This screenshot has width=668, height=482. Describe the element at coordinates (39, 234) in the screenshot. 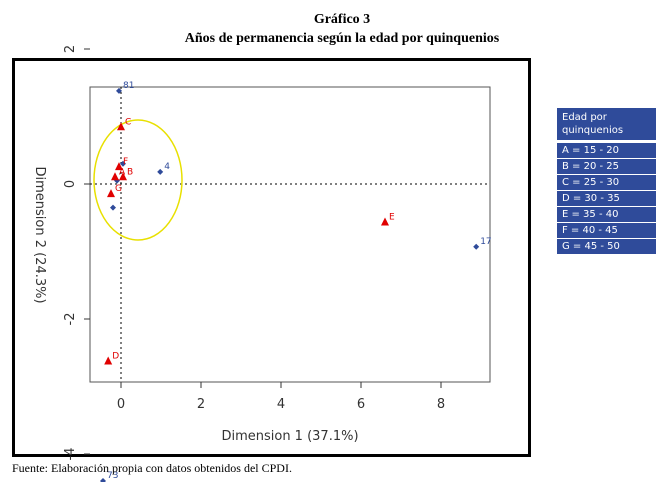

I see `y-axis-label: Dimension 2 (24.3%)` at that location.